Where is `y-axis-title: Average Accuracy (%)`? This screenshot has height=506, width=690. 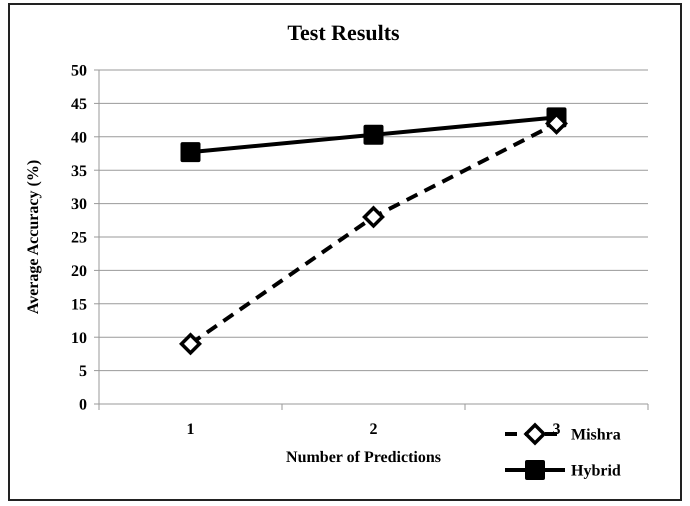 y-axis-title: Average Accuracy (%) is located at coordinates (33, 237).